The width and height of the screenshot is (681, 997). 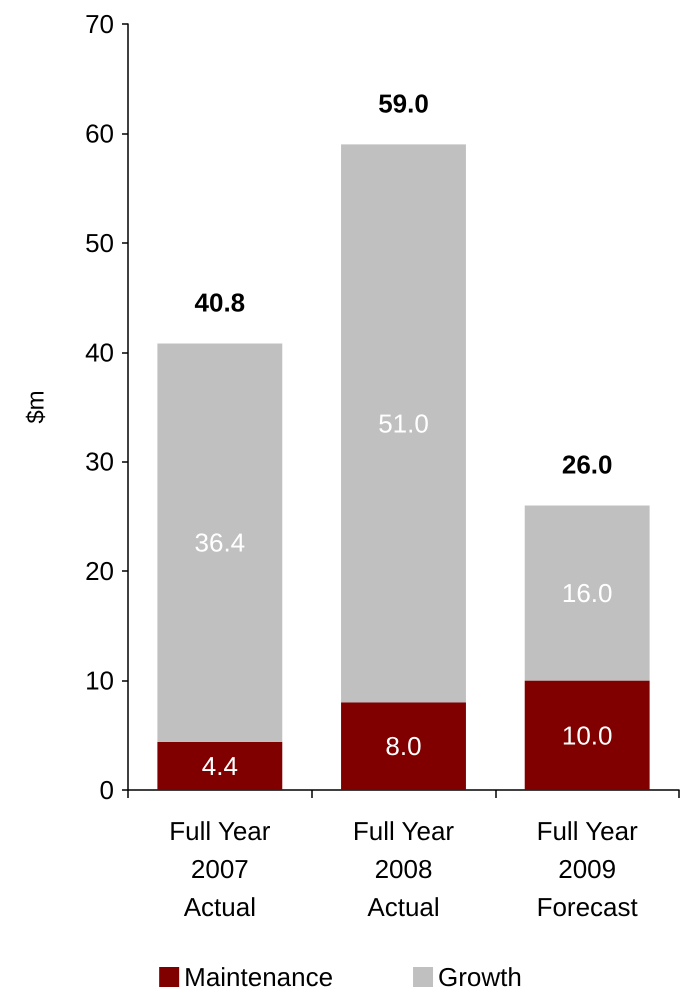 I want to click on x-tick-label: Full Year 2007 Actual, so click(x=220, y=869).